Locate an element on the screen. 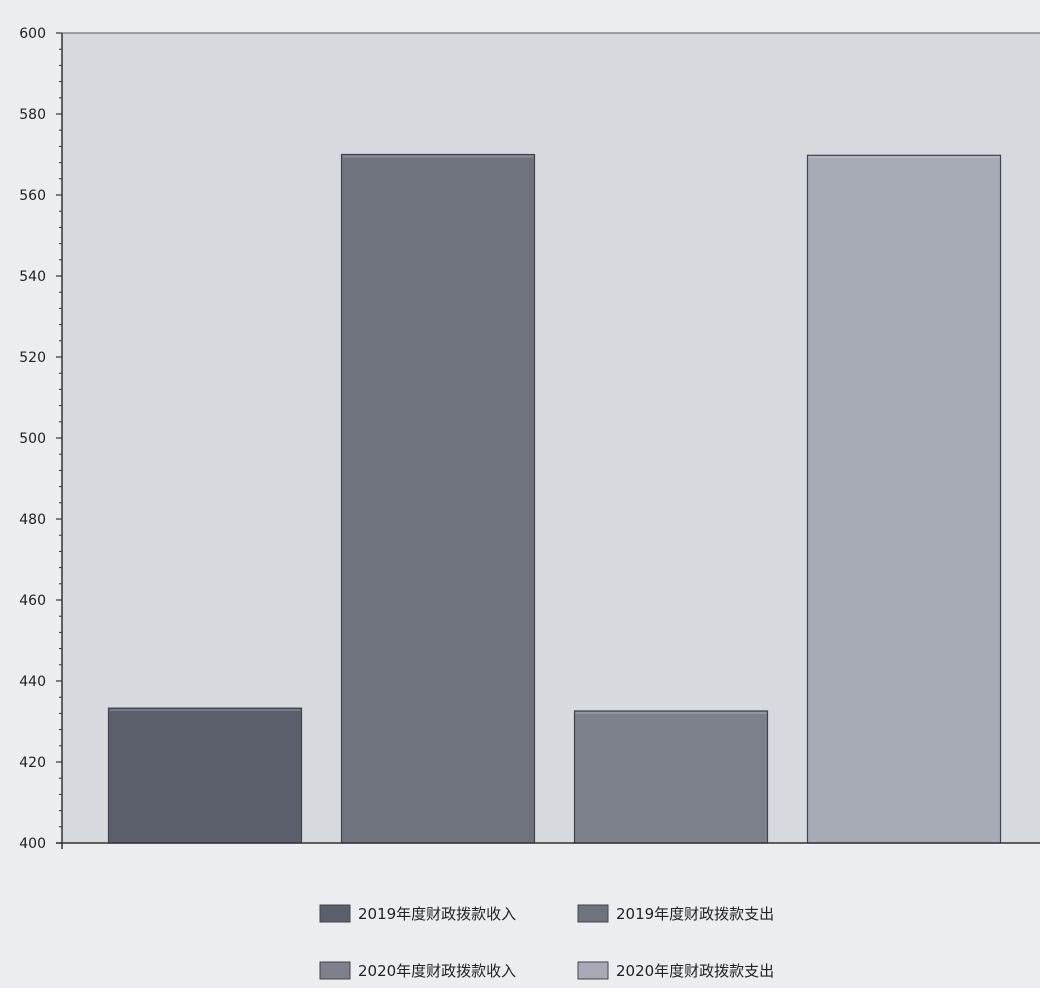  legend-label: 2019年度财政拨款收入 is located at coordinates (437, 914).